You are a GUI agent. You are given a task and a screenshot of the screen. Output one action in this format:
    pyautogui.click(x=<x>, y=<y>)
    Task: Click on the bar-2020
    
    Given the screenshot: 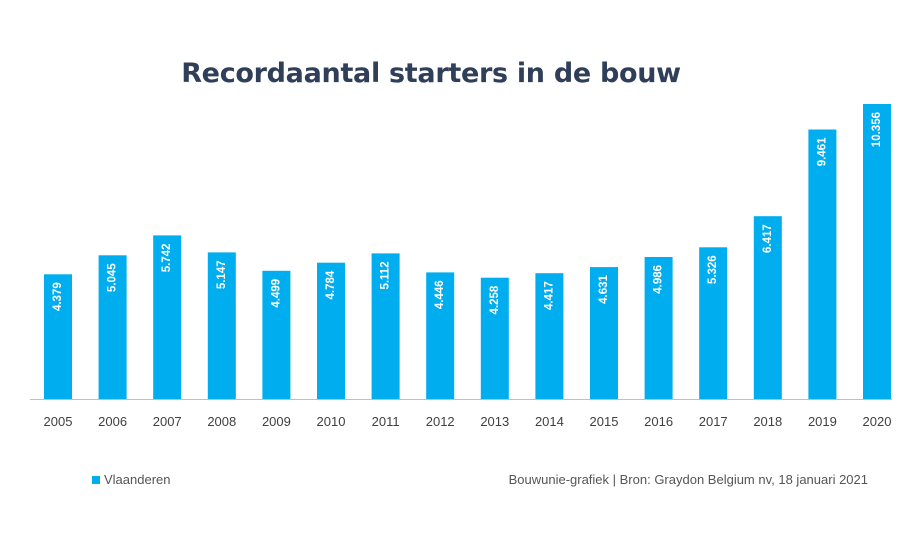 What is the action you would take?
    pyautogui.click(x=877, y=251)
    